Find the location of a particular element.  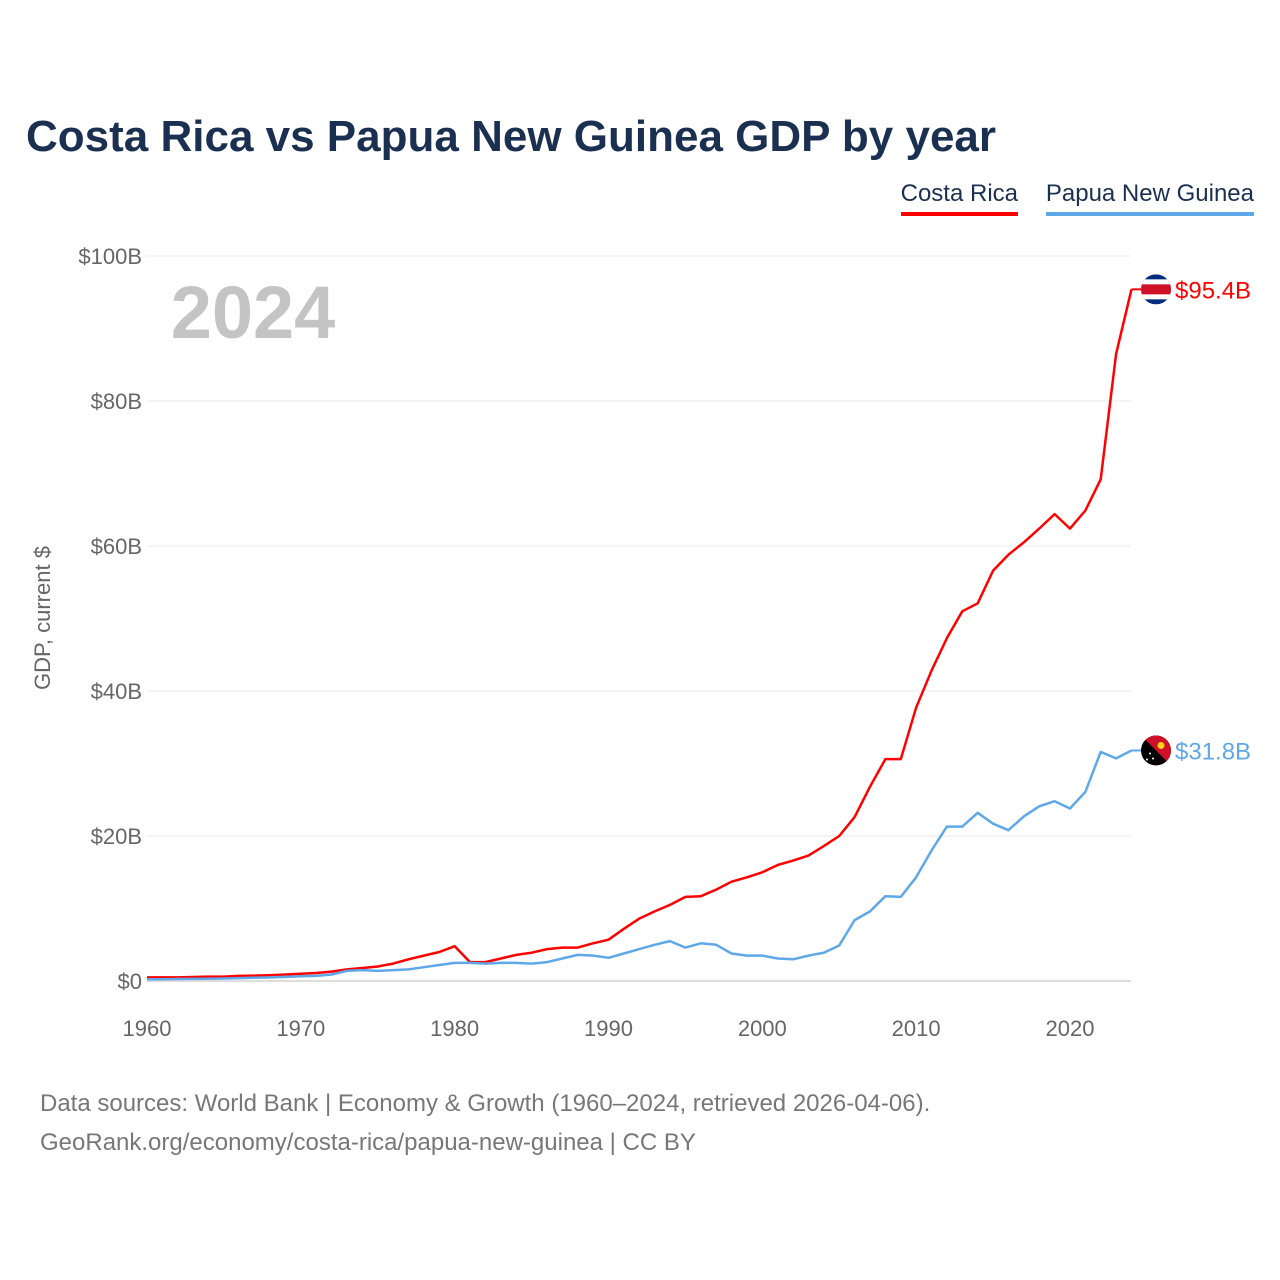

end-value-label: $95.4B is located at coordinates (1213, 290).